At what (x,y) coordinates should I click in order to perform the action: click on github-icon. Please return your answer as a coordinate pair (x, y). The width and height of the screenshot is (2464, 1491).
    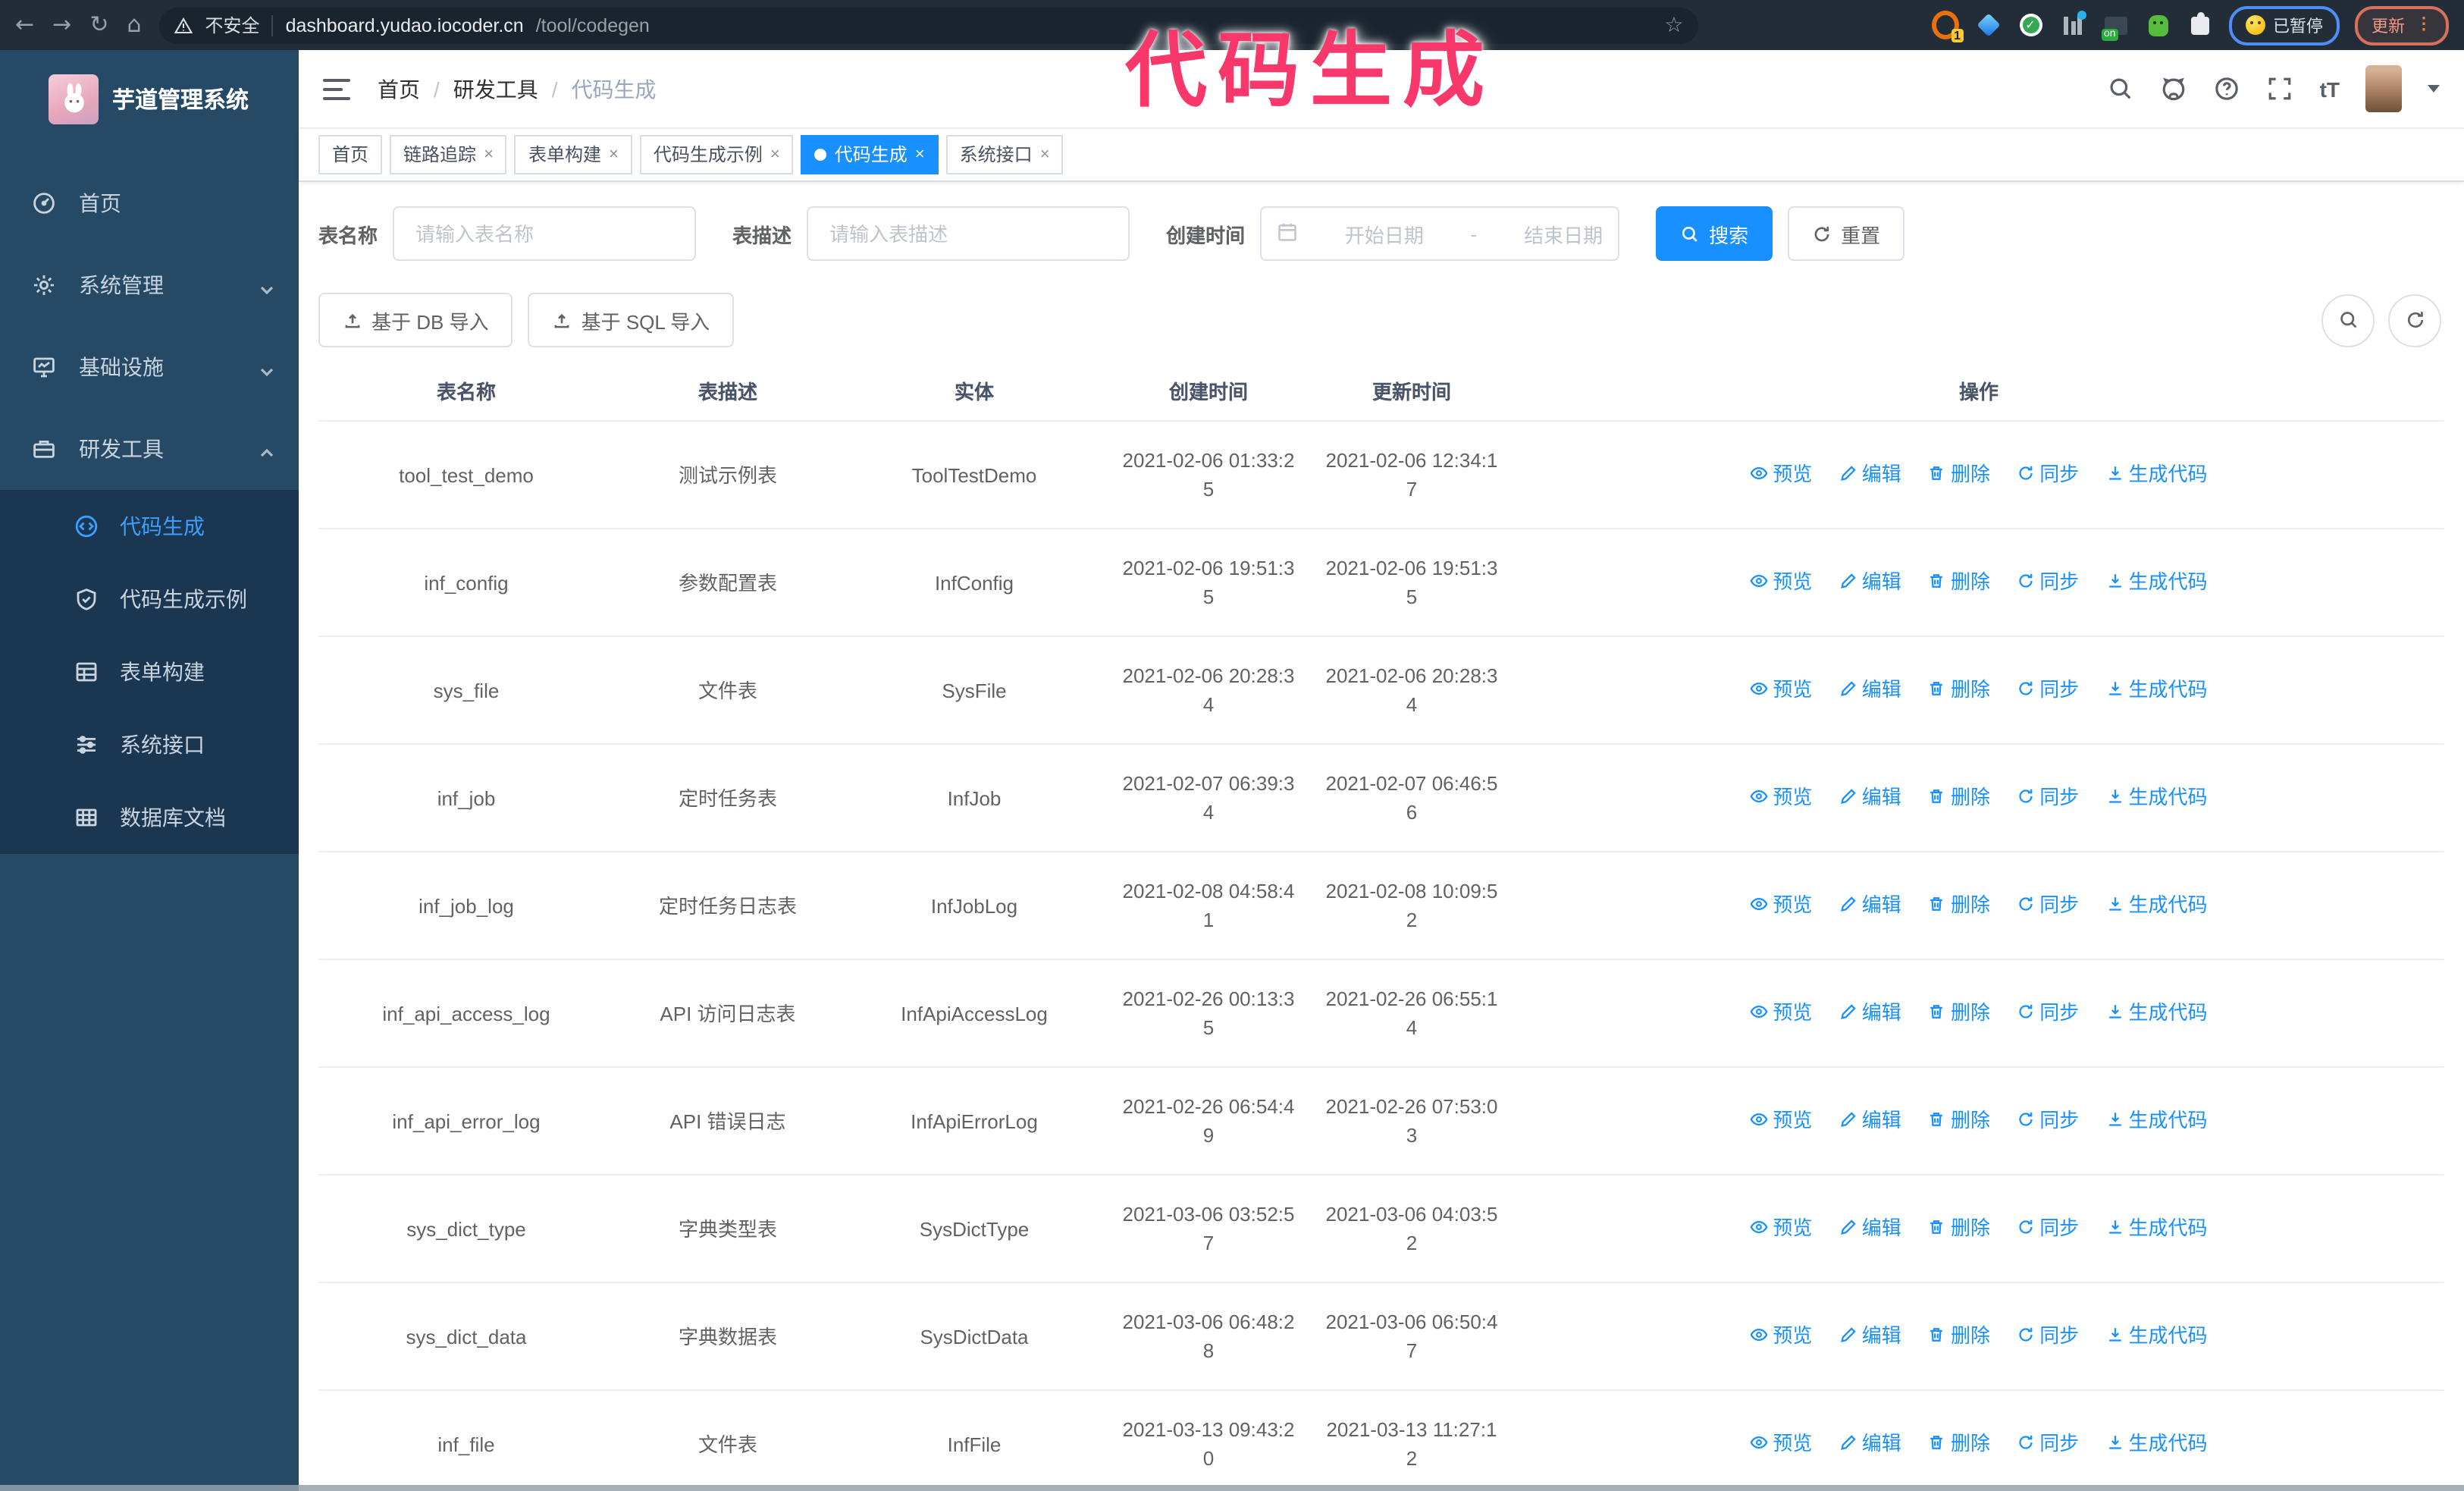
    Looking at the image, I should click on (2174, 88).